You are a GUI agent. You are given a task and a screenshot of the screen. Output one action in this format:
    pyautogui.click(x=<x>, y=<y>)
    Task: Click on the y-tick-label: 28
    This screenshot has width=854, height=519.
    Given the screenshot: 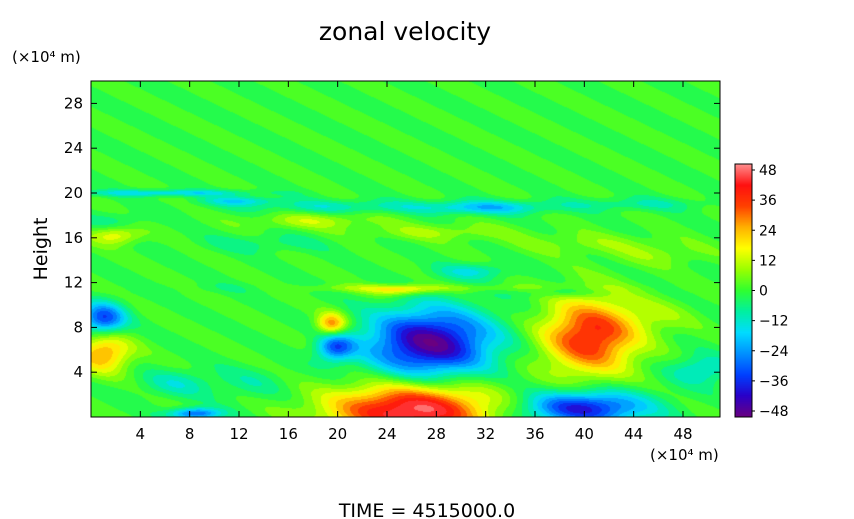 What is the action you would take?
    pyautogui.click(x=73, y=103)
    